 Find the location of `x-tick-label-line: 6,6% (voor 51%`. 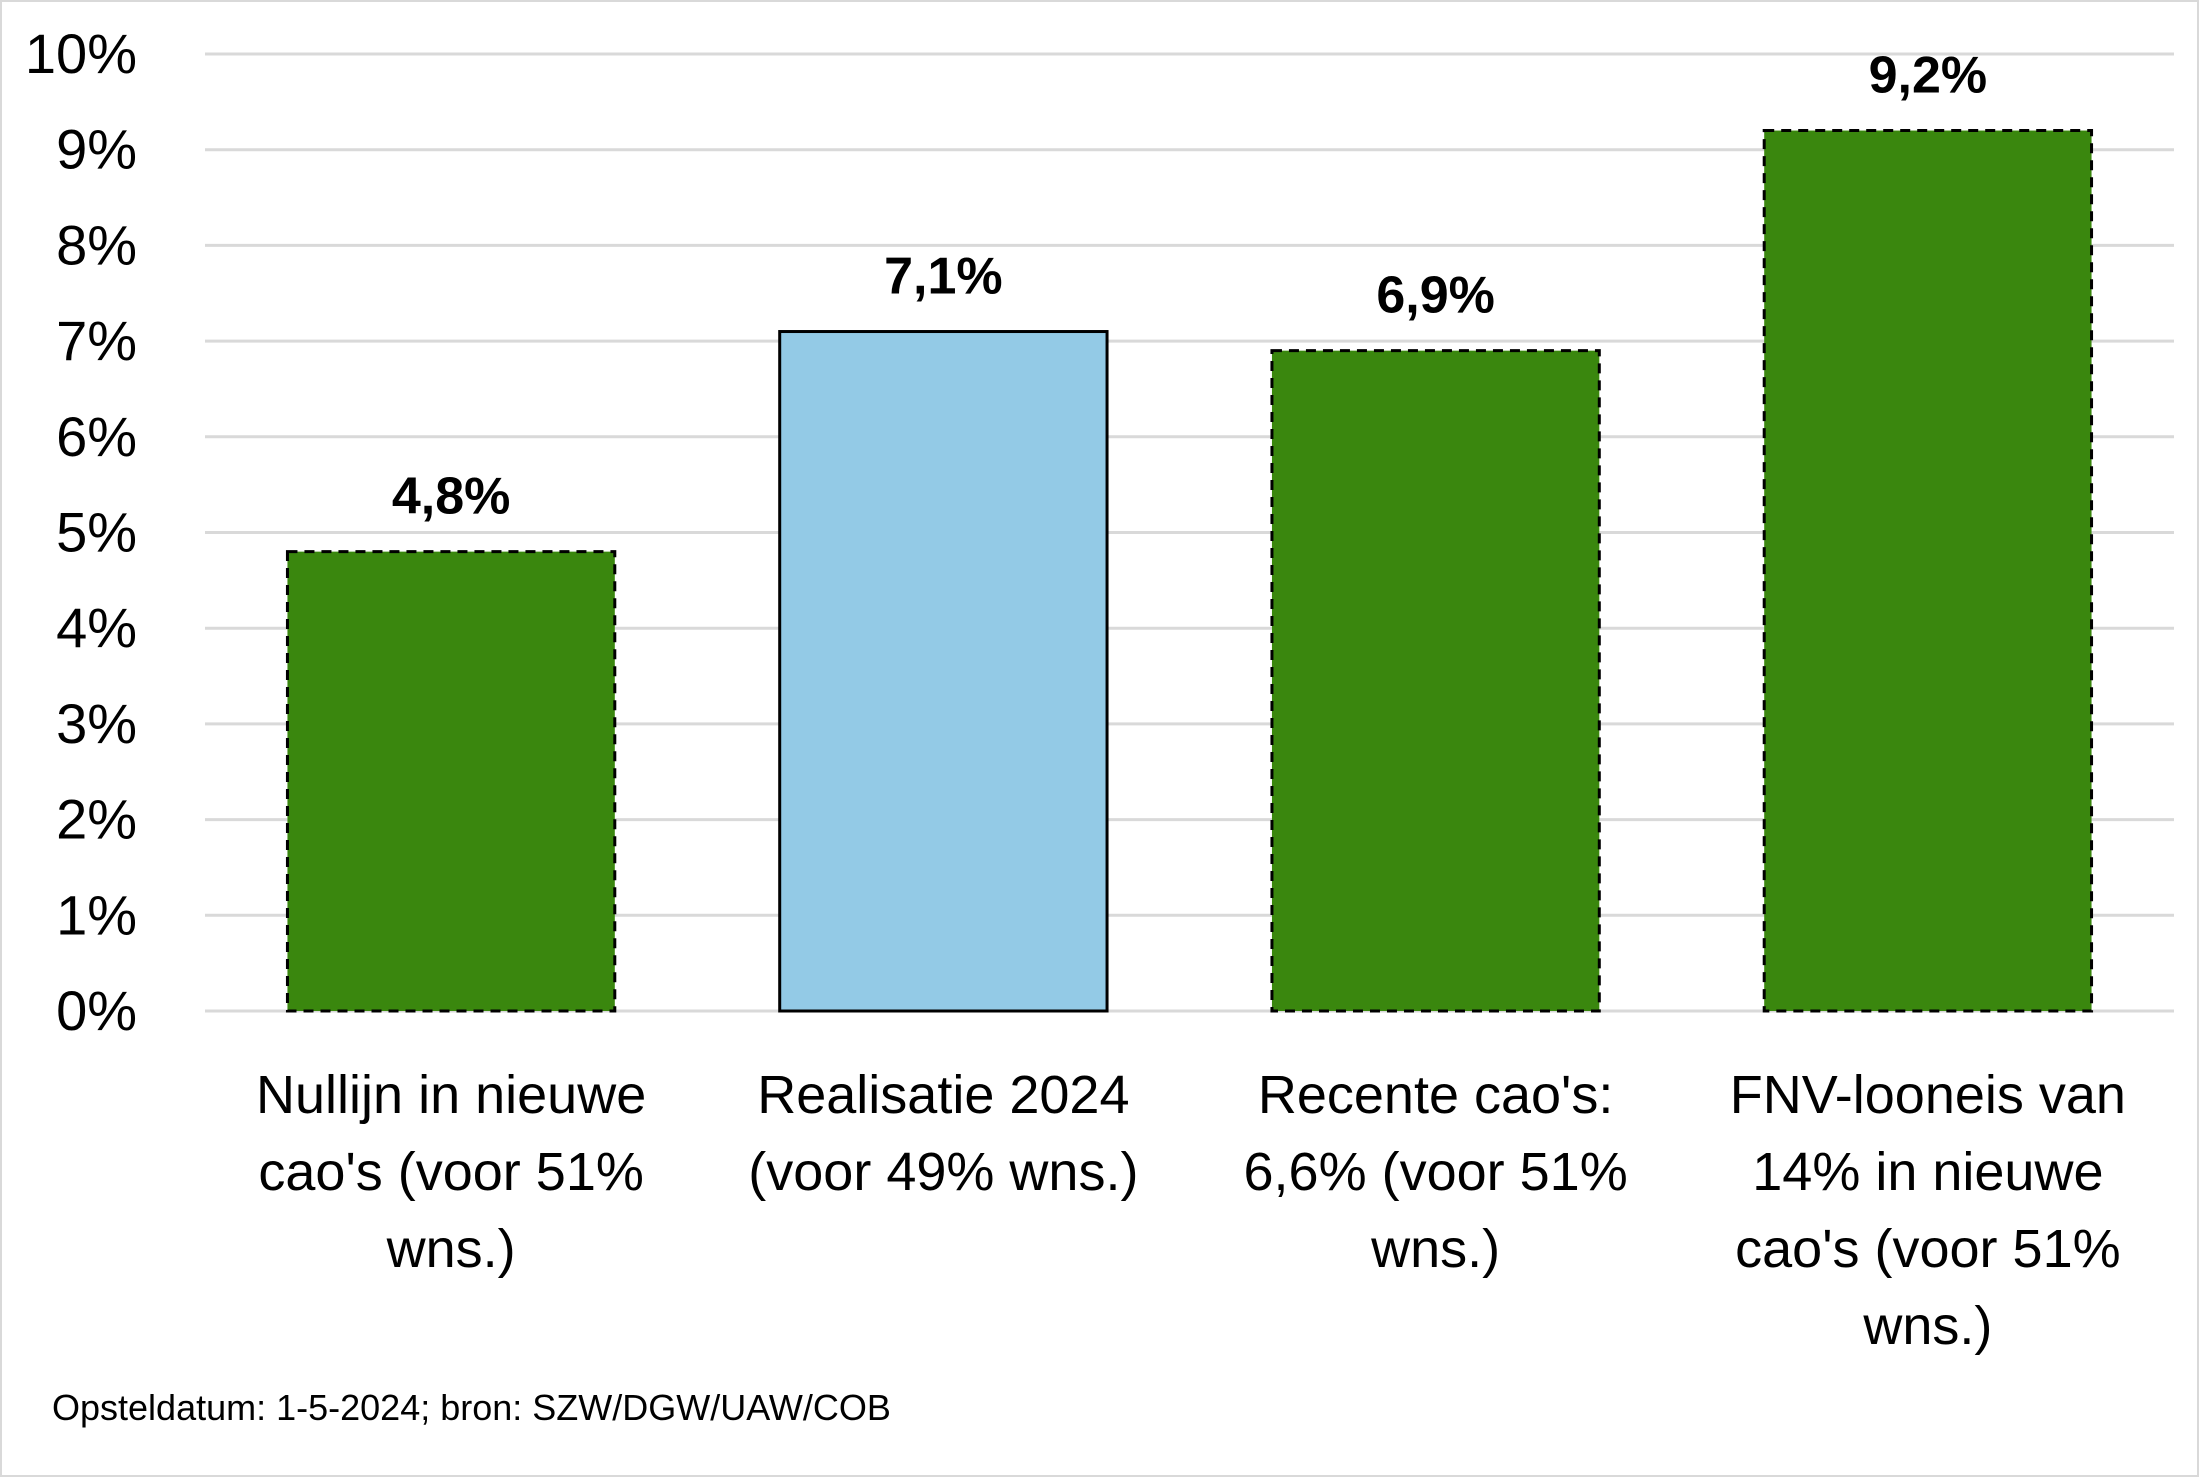

x-tick-label-line: 6,6% (voor 51% is located at coordinates (1436, 1172).